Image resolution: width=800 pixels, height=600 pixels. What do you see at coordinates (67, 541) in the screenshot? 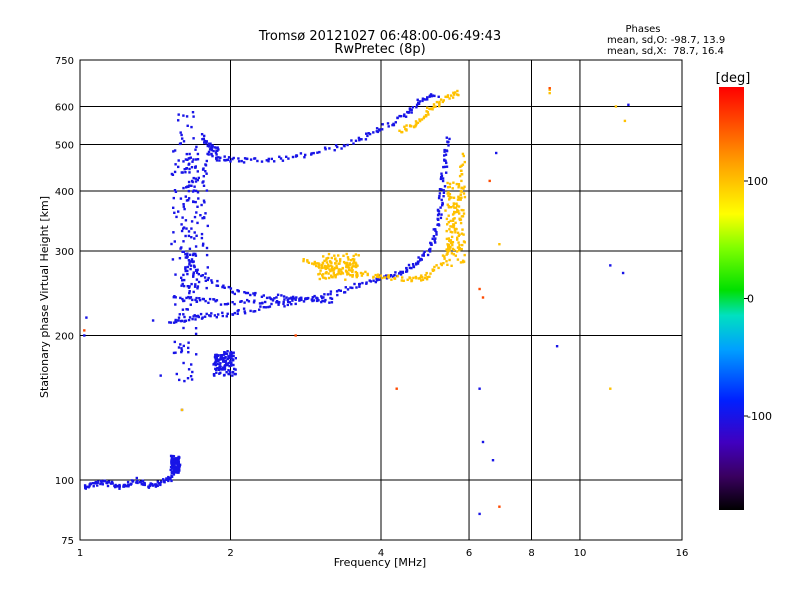
I see `y-tick-label: 75` at bounding box center [67, 541].